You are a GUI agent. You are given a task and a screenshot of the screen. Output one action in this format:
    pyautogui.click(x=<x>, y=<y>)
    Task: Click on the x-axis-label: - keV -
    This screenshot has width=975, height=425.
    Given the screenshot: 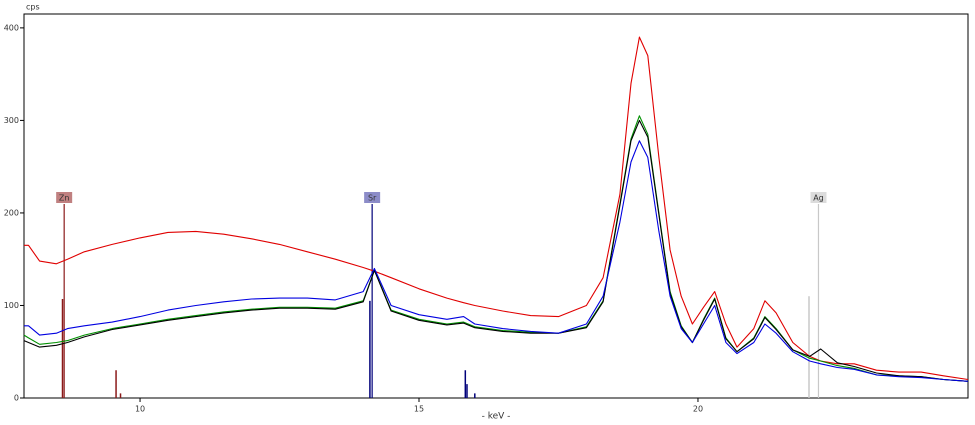 What is the action you would take?
    pyautogui.click(x=496, y=417)
    